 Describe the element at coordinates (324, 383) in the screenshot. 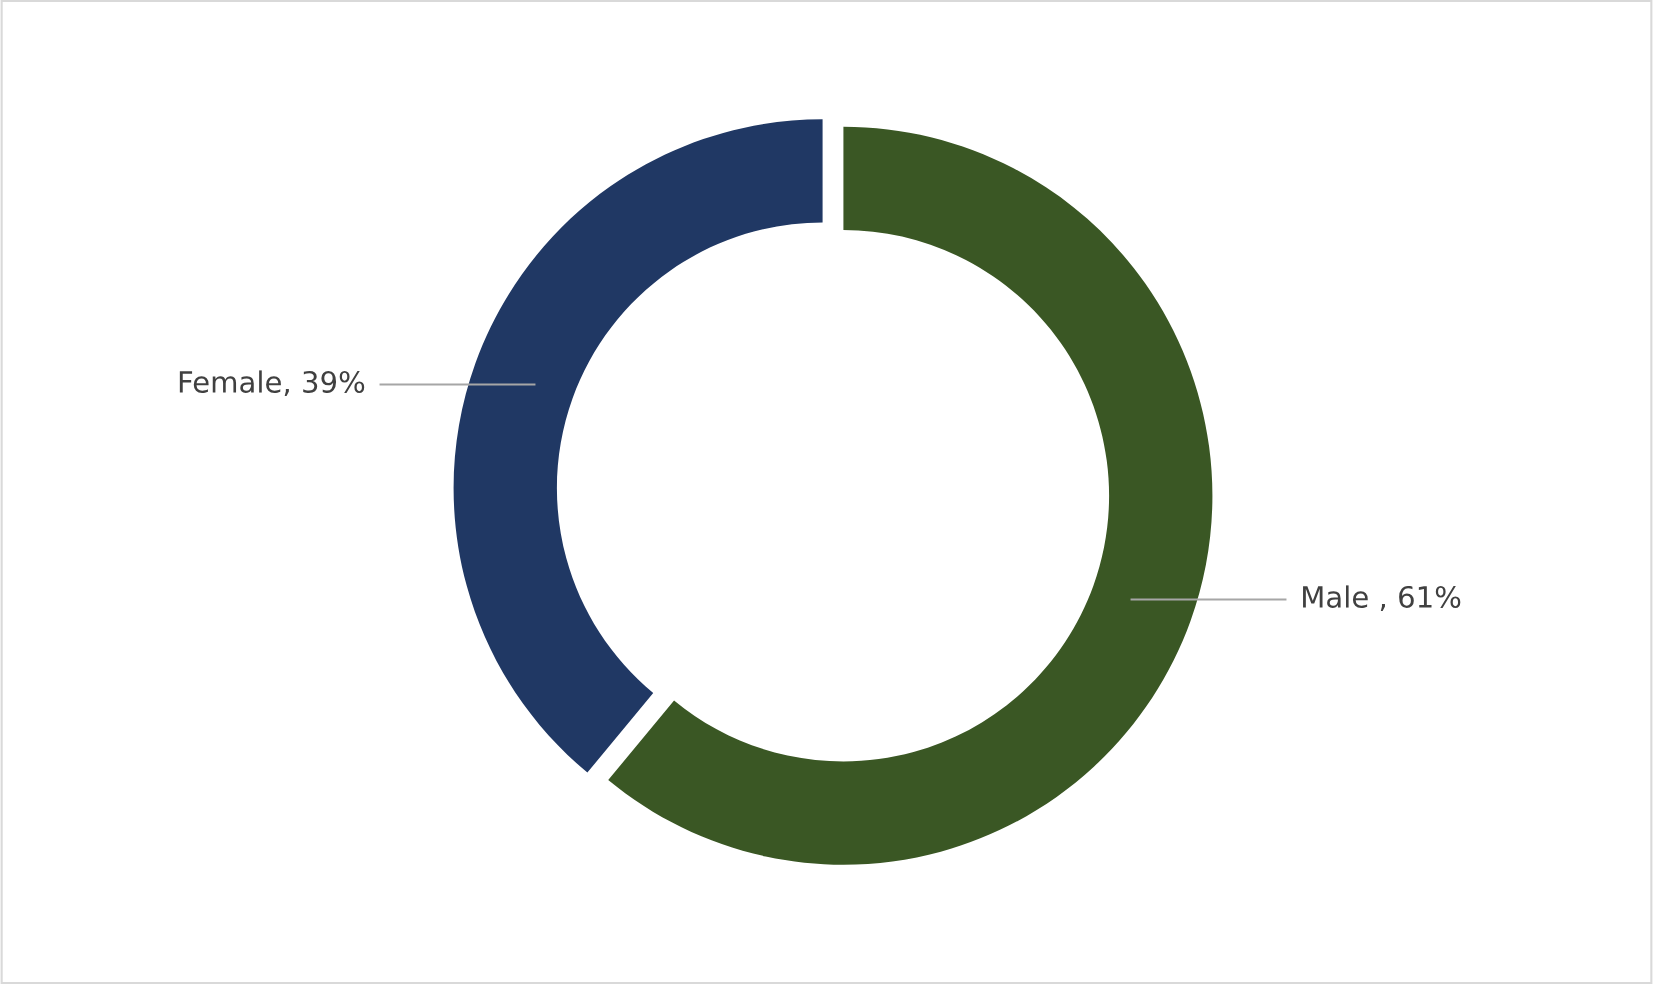

I see `data-label: , 39%` at that location.